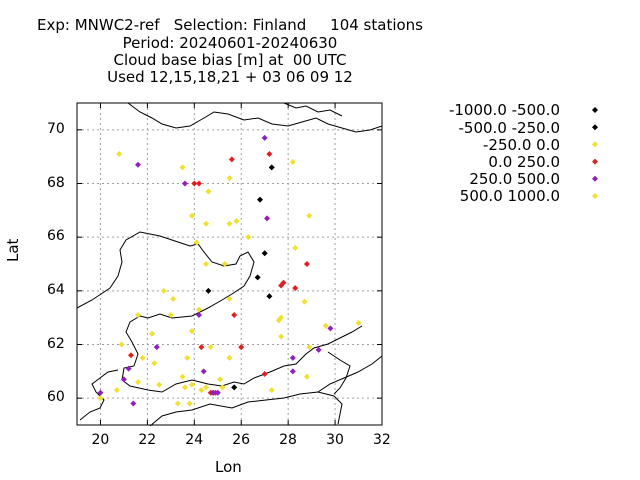 The height and width of the screenshot is (480, 640). What do you see at coordinates (514, 179) in the screenshot?
I see `legend-label: 250.0 500.0` at bounding box center [514, 179].